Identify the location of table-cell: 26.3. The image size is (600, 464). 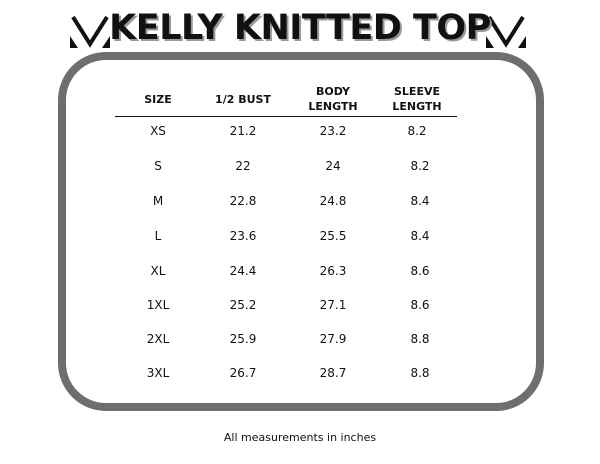
(333, 271).